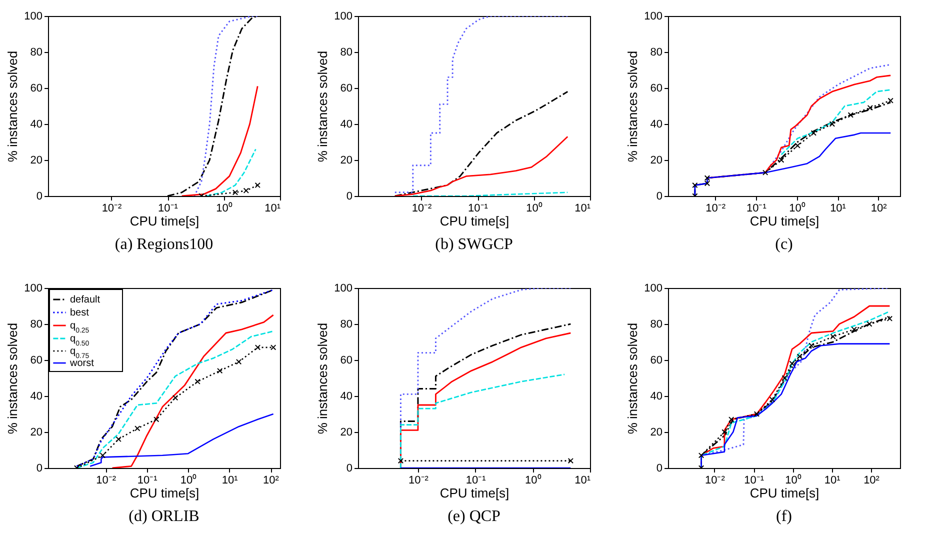 The height and width of the screenshot is (546, 930). Describe the element at coordinates (80, 327) in the screenshot. I see `legend-label: q$_{0.25}$` at that location.